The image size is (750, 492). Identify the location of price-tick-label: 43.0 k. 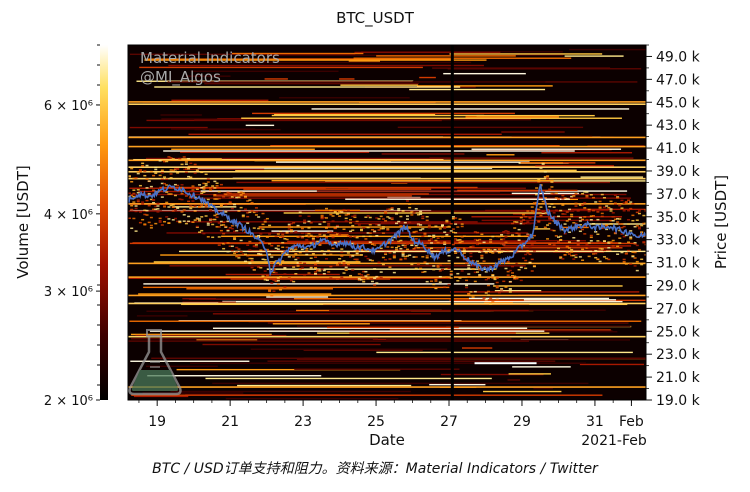
(678, 126).